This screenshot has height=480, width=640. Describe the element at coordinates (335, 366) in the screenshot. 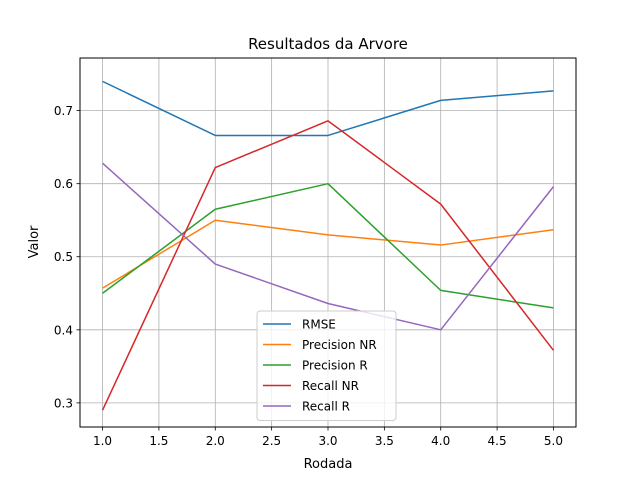

I see `legend-label: Precision R` at that location.